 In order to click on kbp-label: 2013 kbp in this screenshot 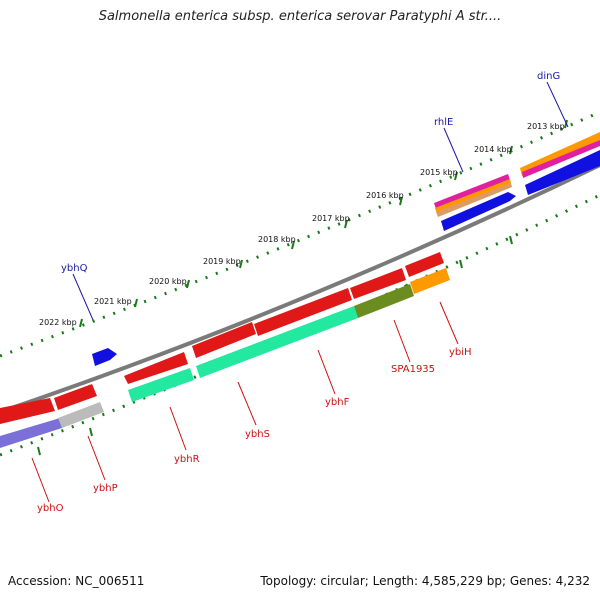, I will do `click(546, 126)`.